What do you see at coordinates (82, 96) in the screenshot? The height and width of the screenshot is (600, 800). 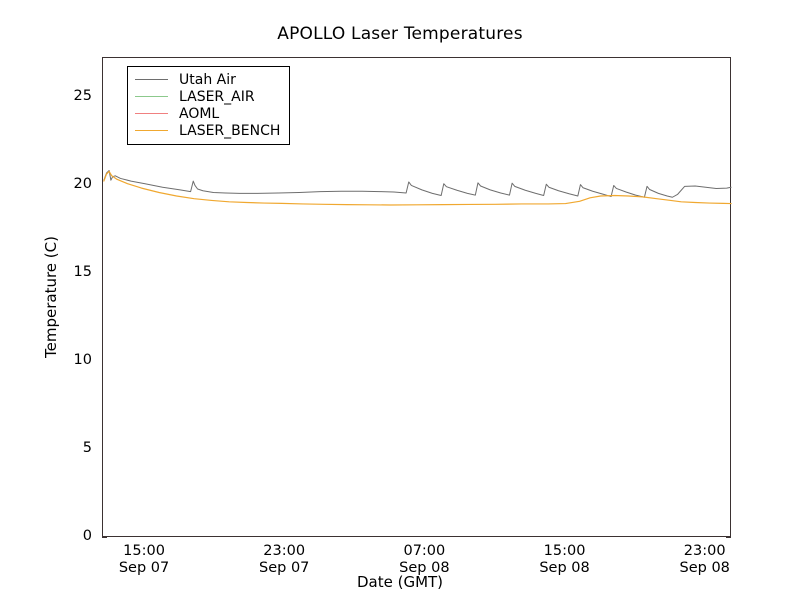 I see `y-tick-label: 25` at bounding box center [82, 96].